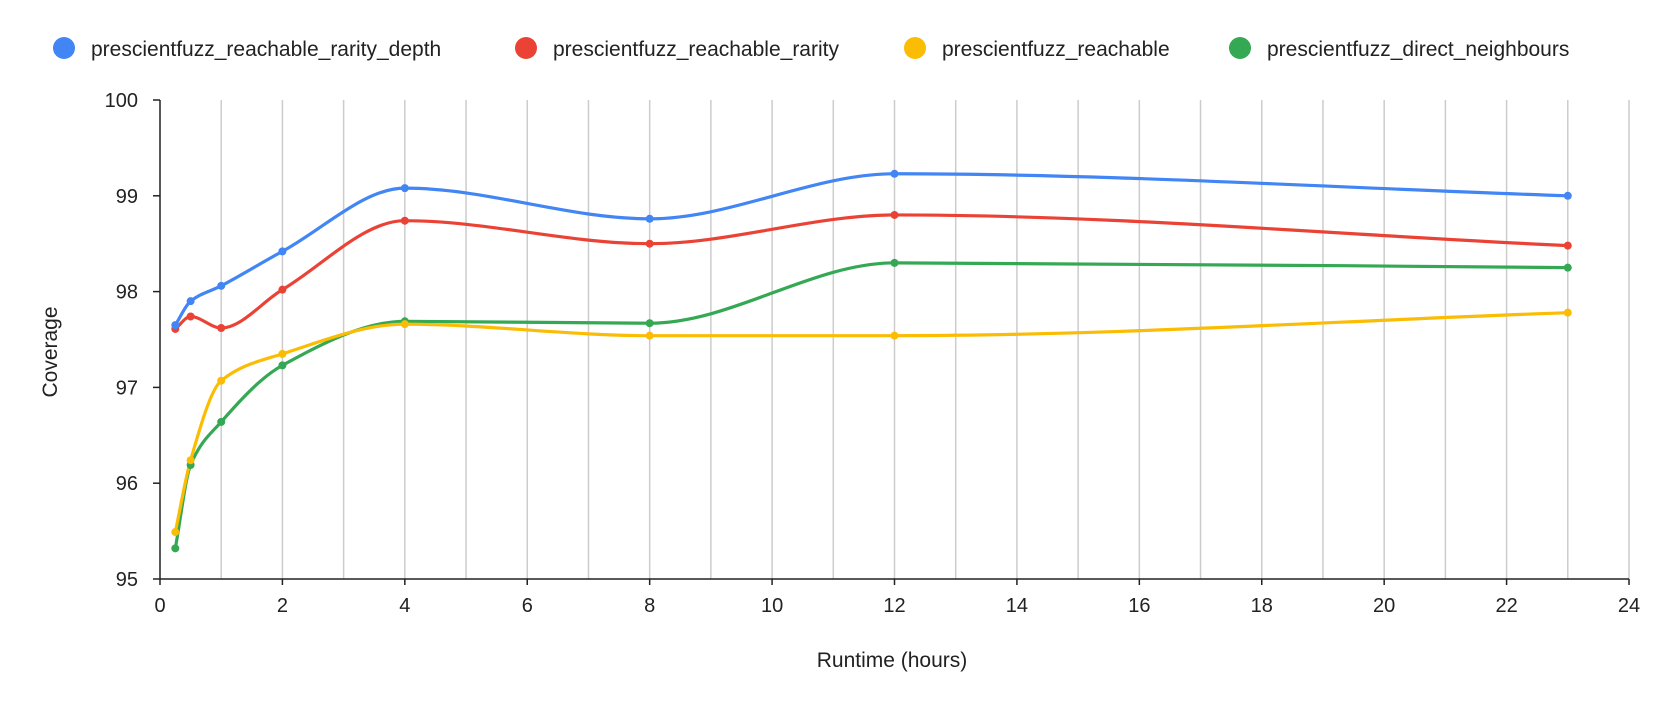 Image resolution: width=1661 pixels, height=713 pixels. What do you see at coordinates (894, 606) in the screenshot?
I see `x-tick-label: 12` at bounding box center [894, 606].